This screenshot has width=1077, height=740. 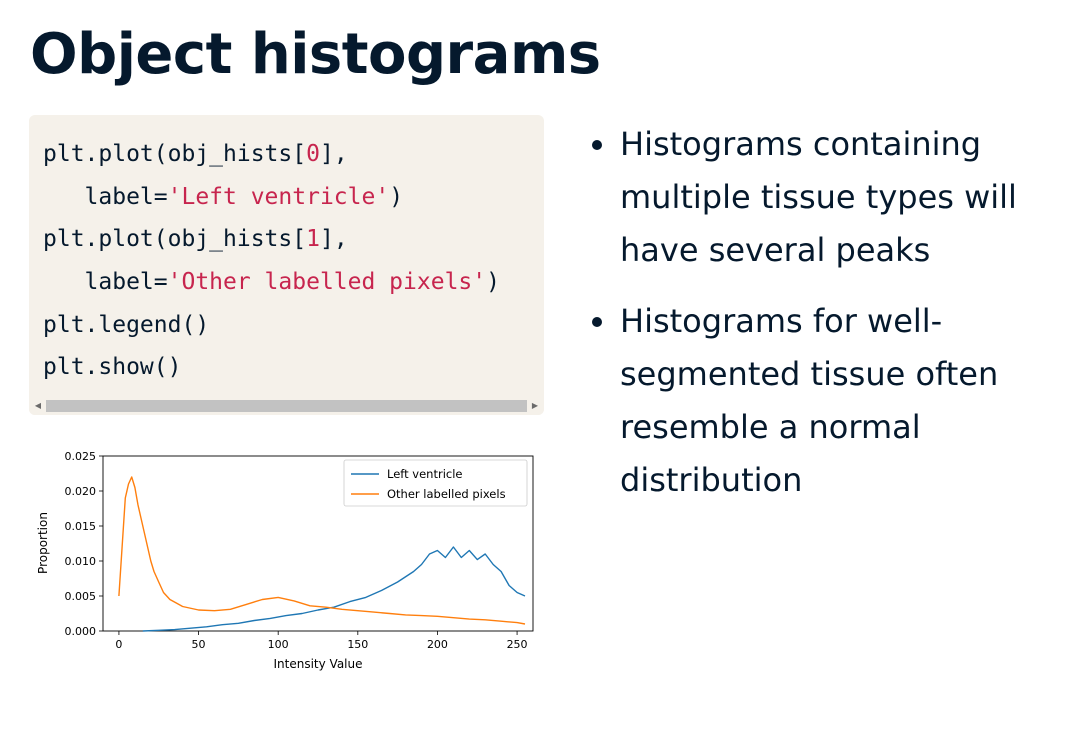 What do you see at coordinates (43, 543) in the screenshot?
I see `y-axis-label: Proportion` at bounding box center [43, 543].